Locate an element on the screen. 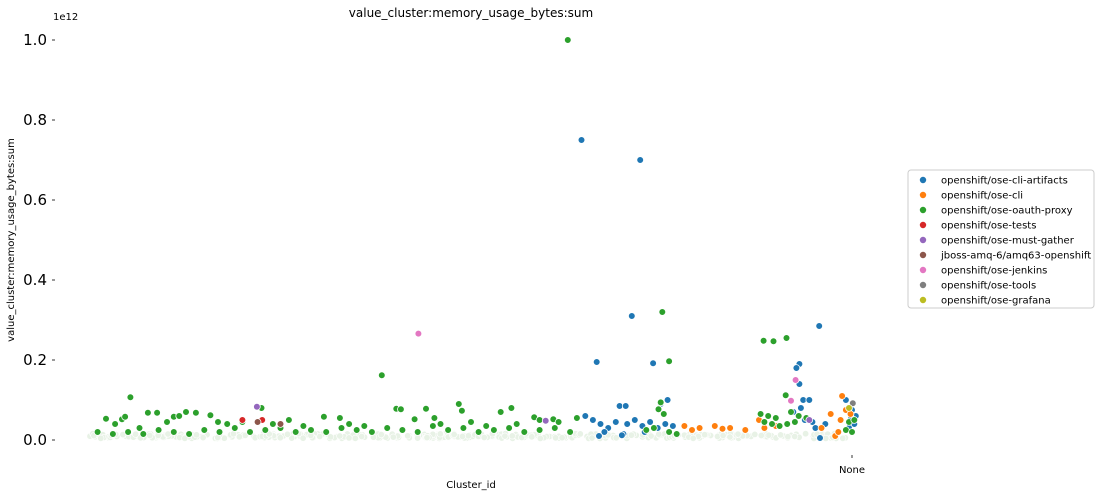 The width and height of the screenshot is (1101, 497). background-points is located at coordinates (467, 436).